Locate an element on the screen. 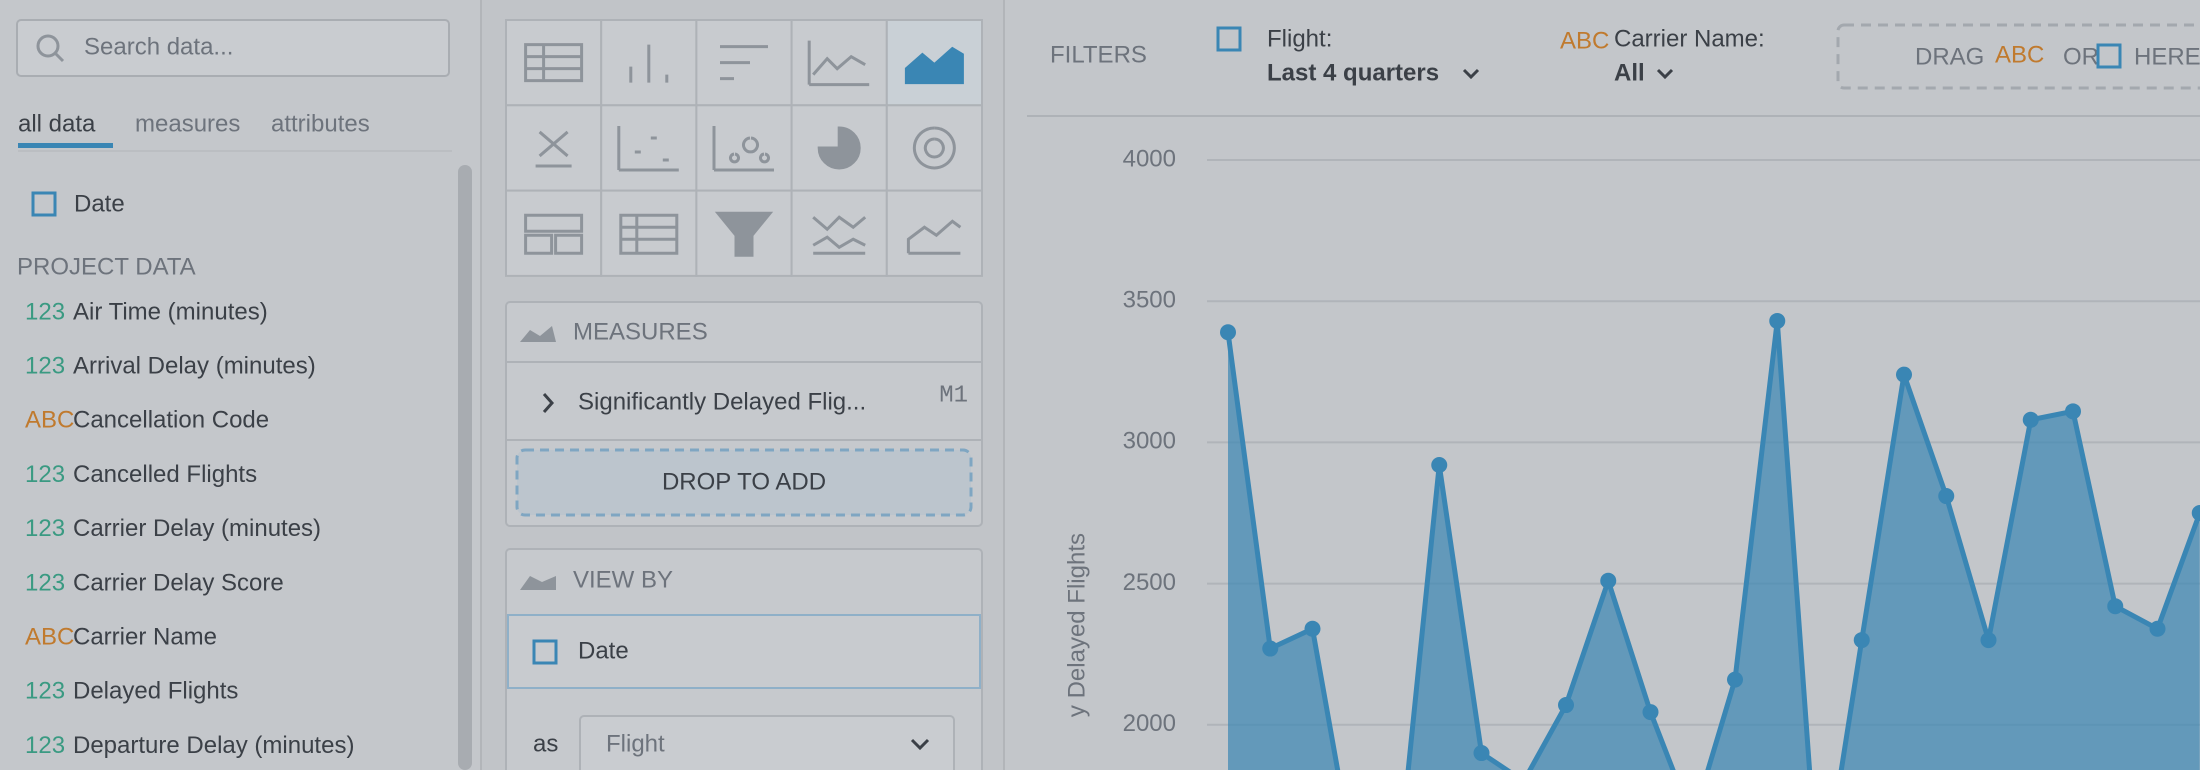 The height and width of the screenshot is (770, 2200). list-item: Air Time (minutes) is located at coordinates (170, 311).